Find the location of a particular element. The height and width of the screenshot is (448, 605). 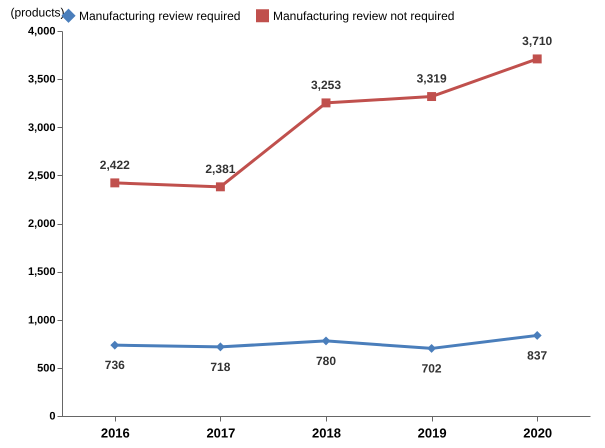

y-tick-label: 3,000 is located at coordinates (42, 128).